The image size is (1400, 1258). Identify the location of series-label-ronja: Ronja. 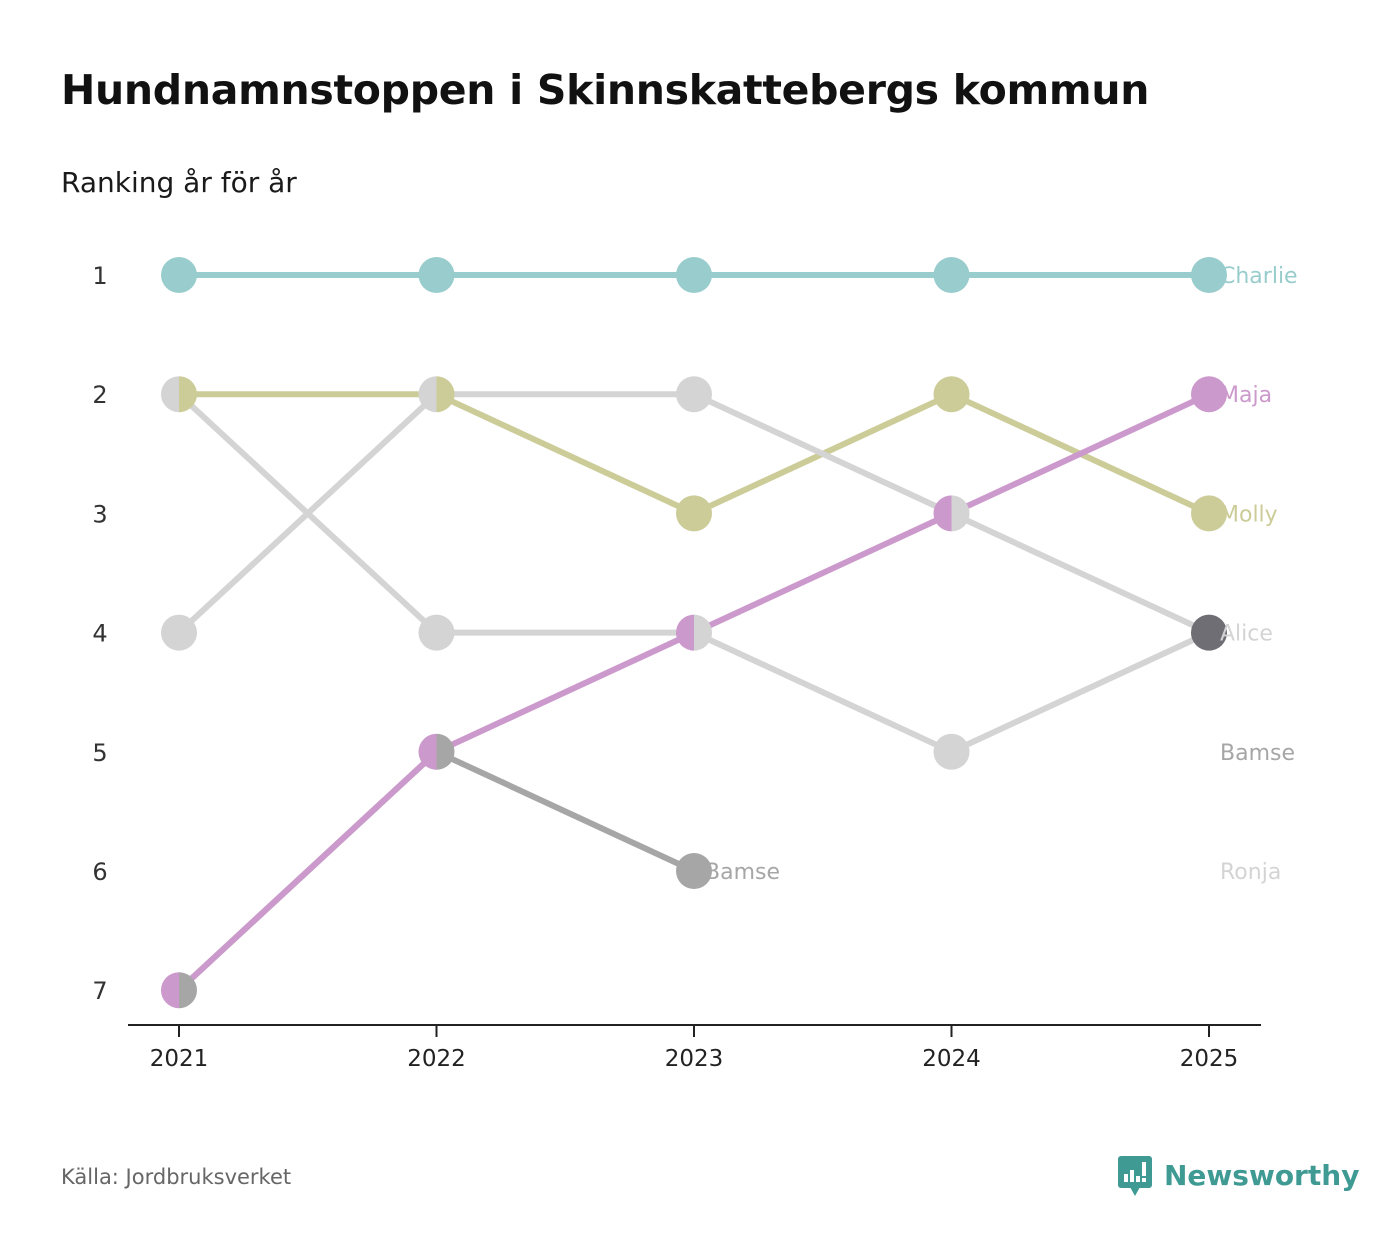
(1250, 872).